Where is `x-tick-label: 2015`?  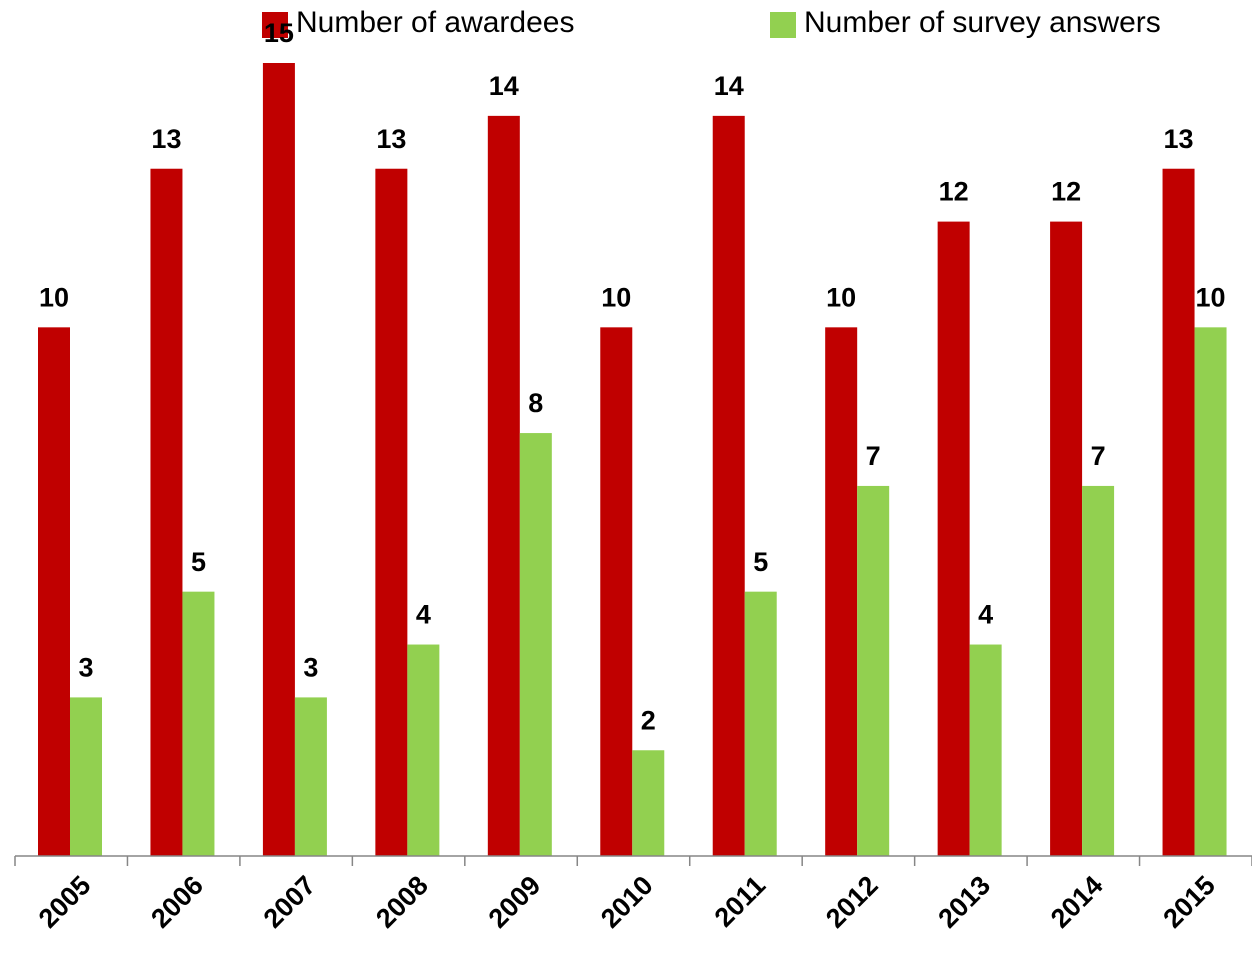
x-tick-label: 2015 is located at coordinates (1189, 902).